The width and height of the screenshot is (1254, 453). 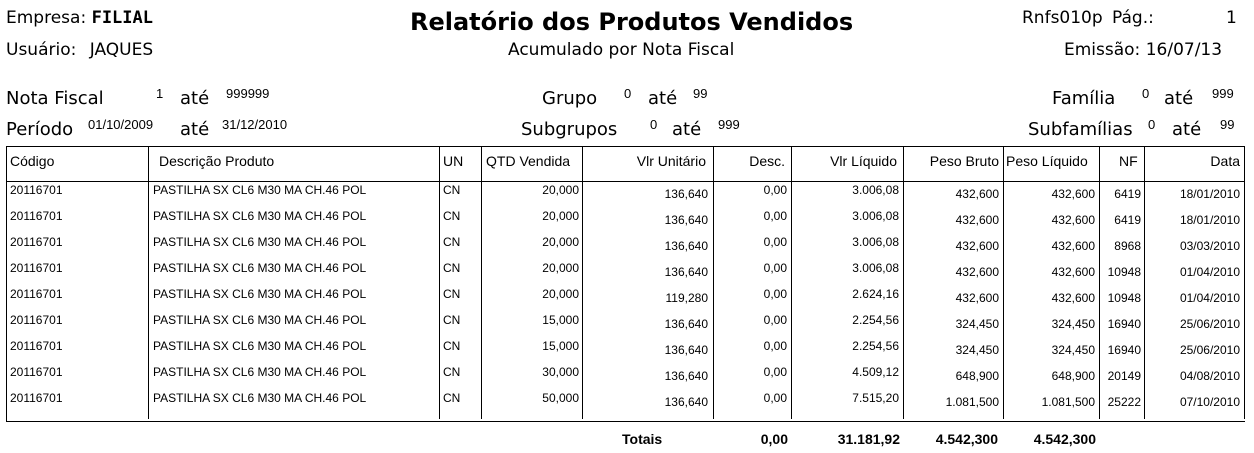 I want to click on cell-nf: 10948, so click(x=1124, y=298).